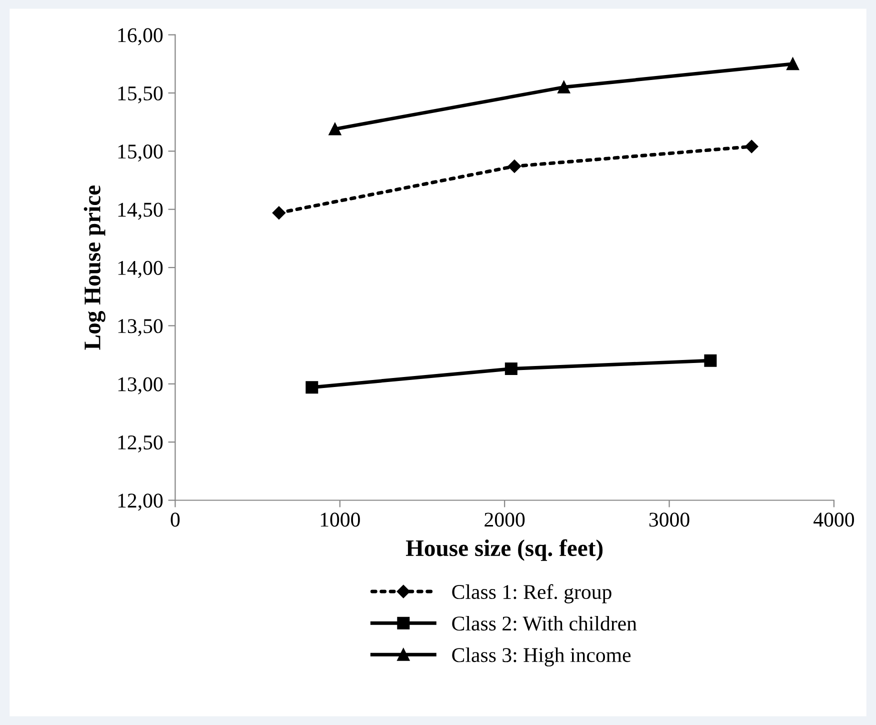  Describe the element at coordinates (669, 519) in the screenshot. I see `x-tick-label: 3000` at that location.